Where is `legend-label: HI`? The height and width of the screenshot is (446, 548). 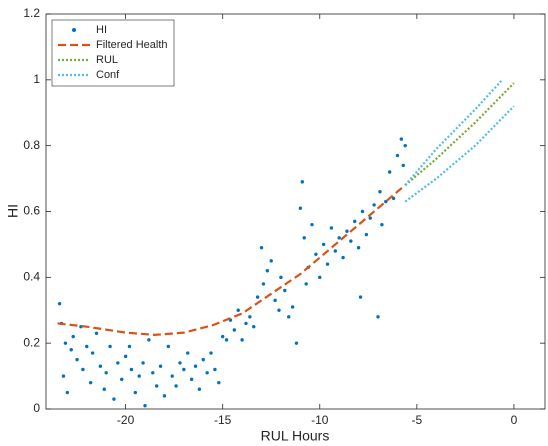 legend-label: HI is located at coordinates (101, 30).